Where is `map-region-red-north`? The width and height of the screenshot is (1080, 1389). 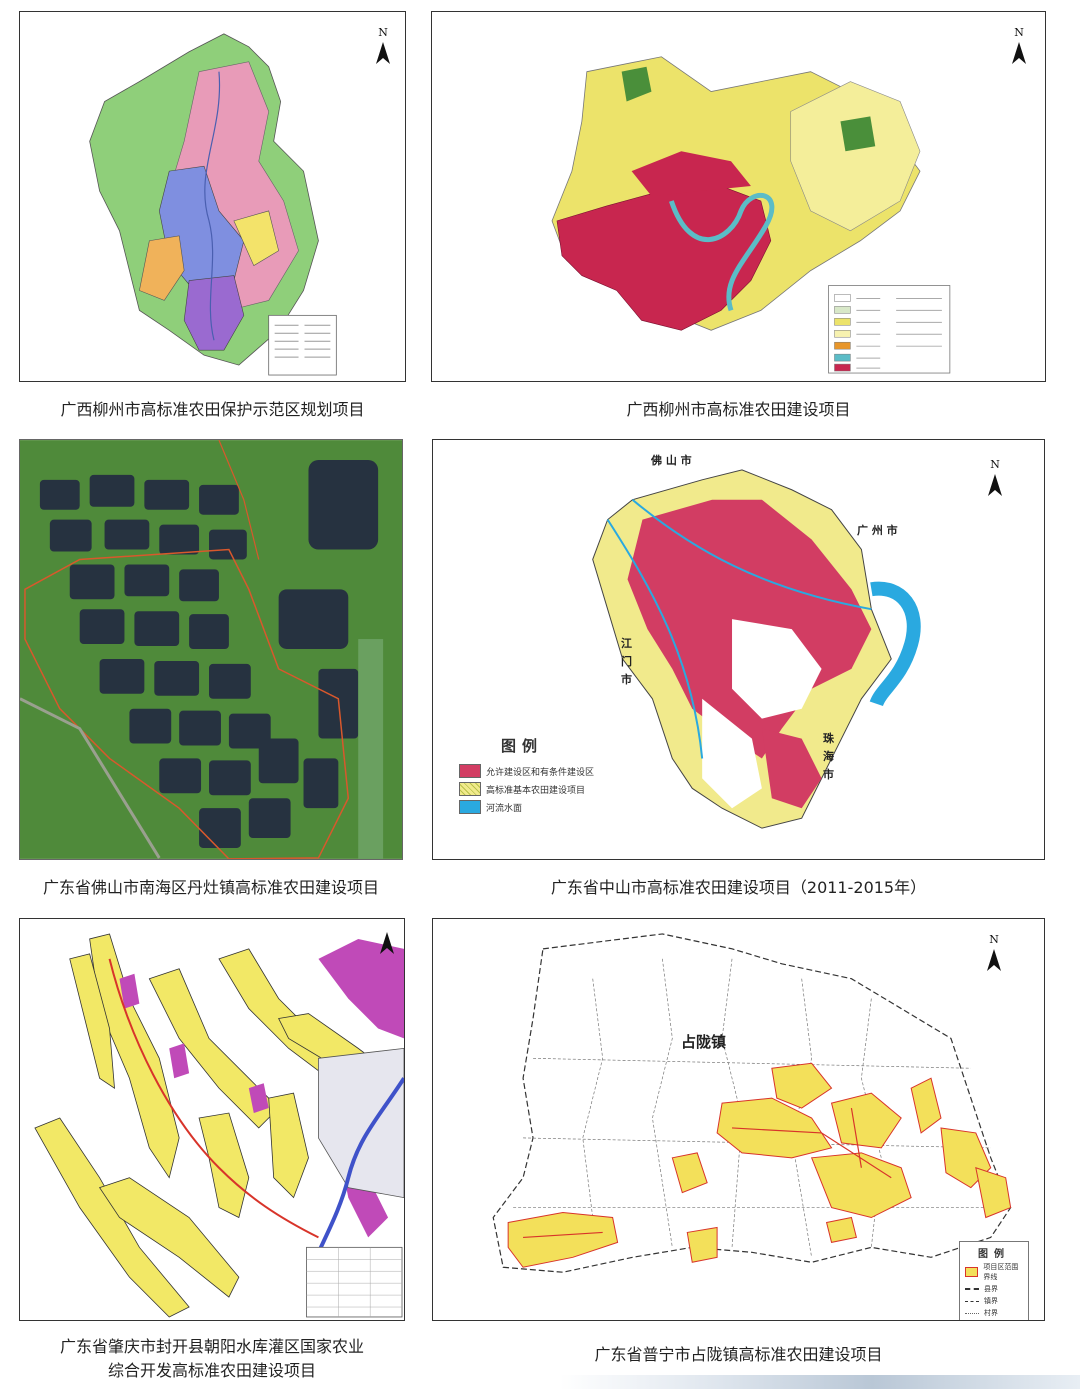
map-region-red-north is located at coordinates (691, 174).